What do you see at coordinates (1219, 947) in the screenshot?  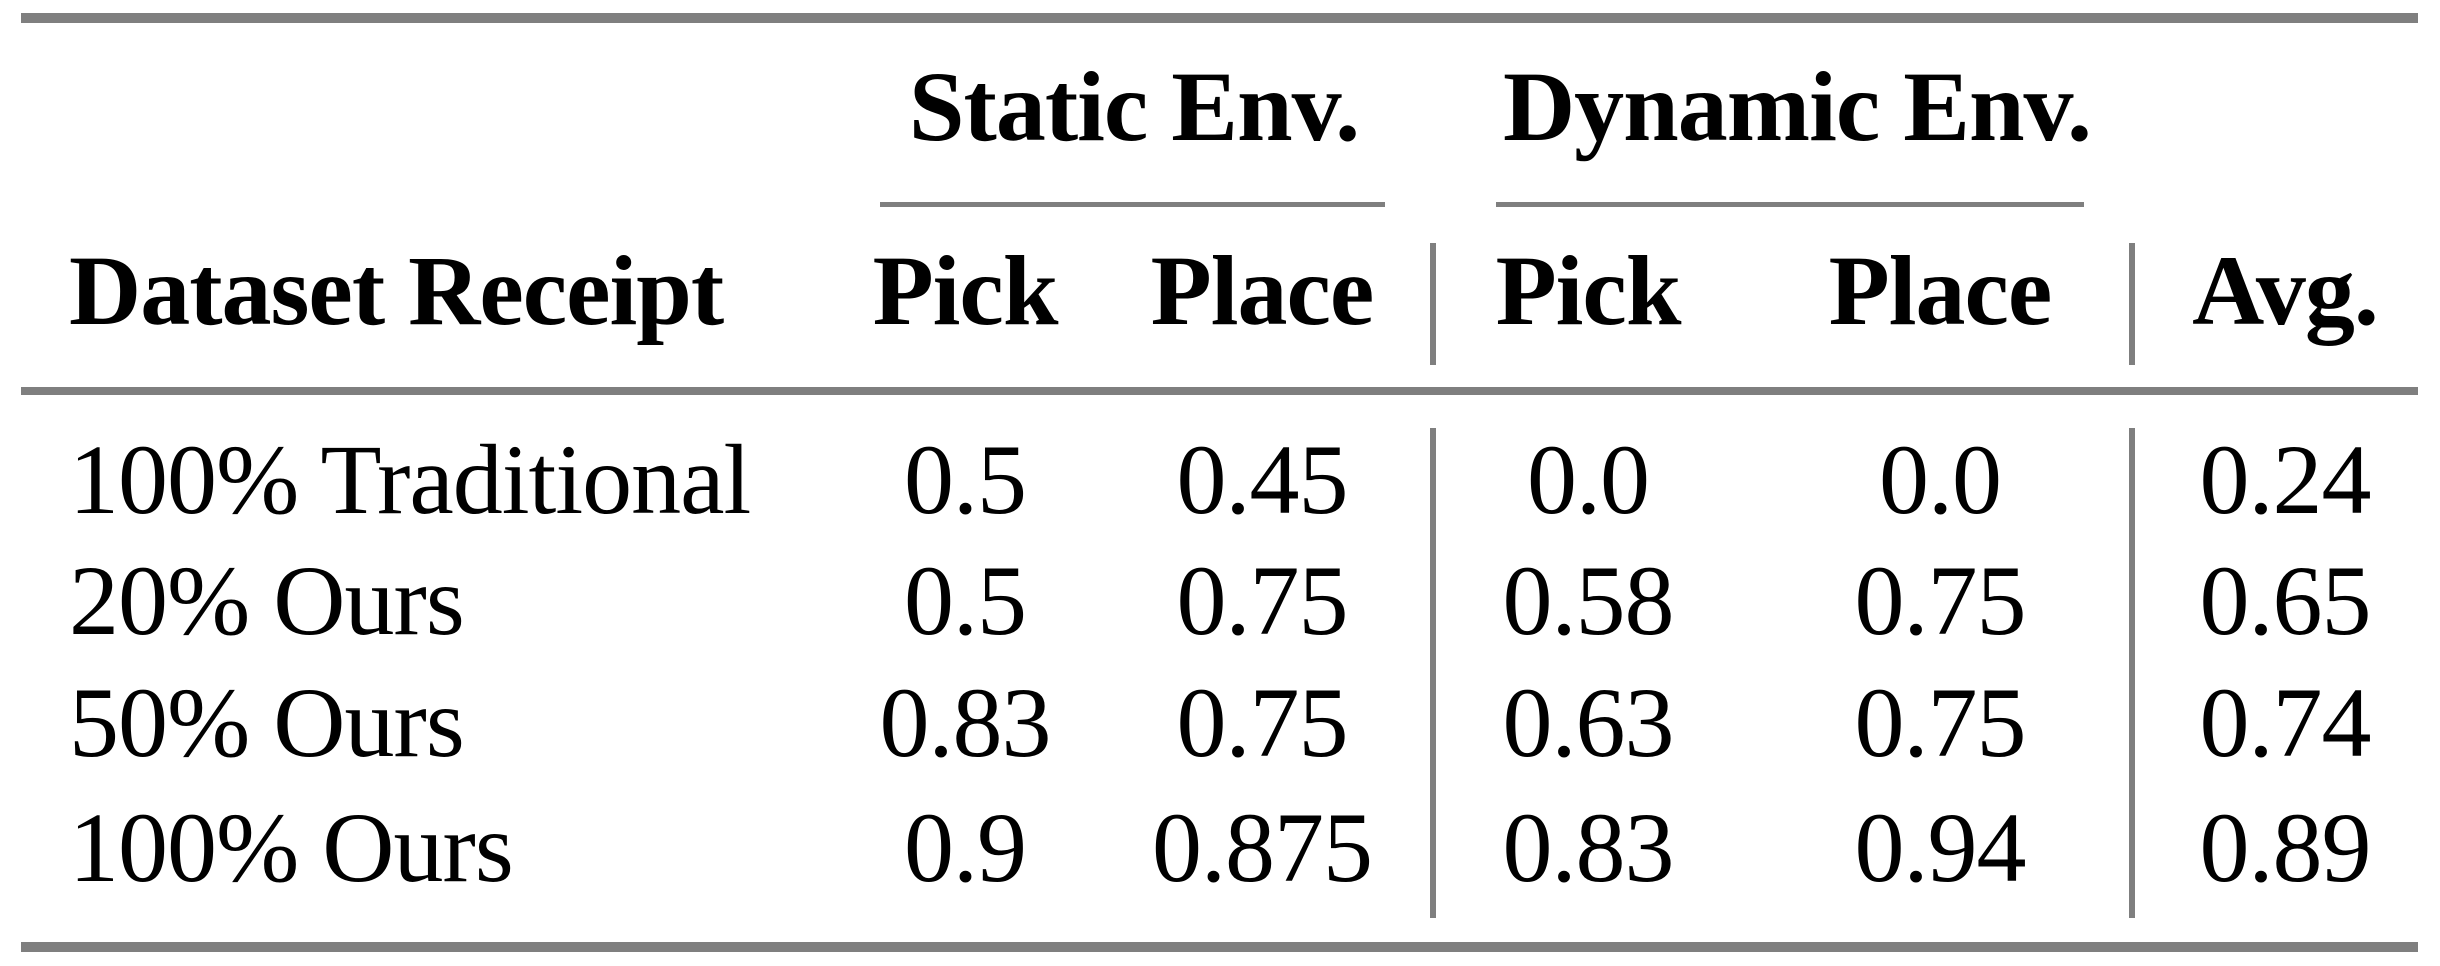 I see `bottom-rule` at bounding box center [1219, 947].